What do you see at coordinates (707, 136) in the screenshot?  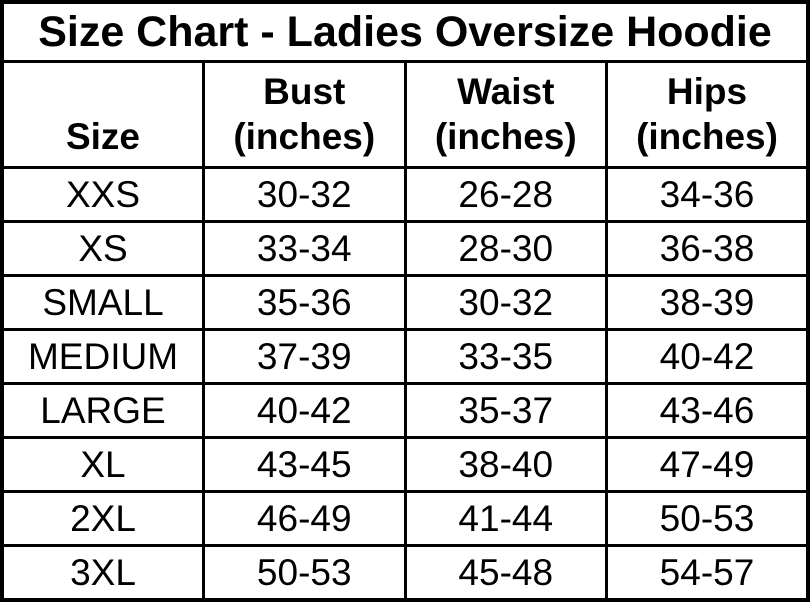 I see `column-header-hips-unit: (inches)` at bounding box center [707, 136].